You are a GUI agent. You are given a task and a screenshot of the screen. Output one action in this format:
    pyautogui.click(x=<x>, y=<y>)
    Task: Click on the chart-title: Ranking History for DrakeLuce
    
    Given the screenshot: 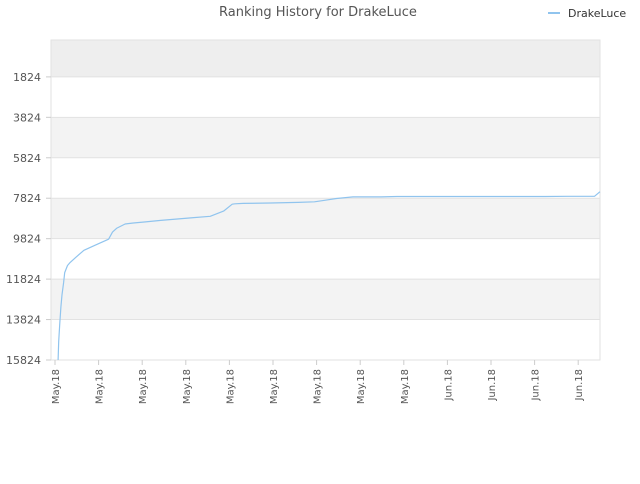 What is the action you would take?
    pyautogui.click(x=318, y=12)
    